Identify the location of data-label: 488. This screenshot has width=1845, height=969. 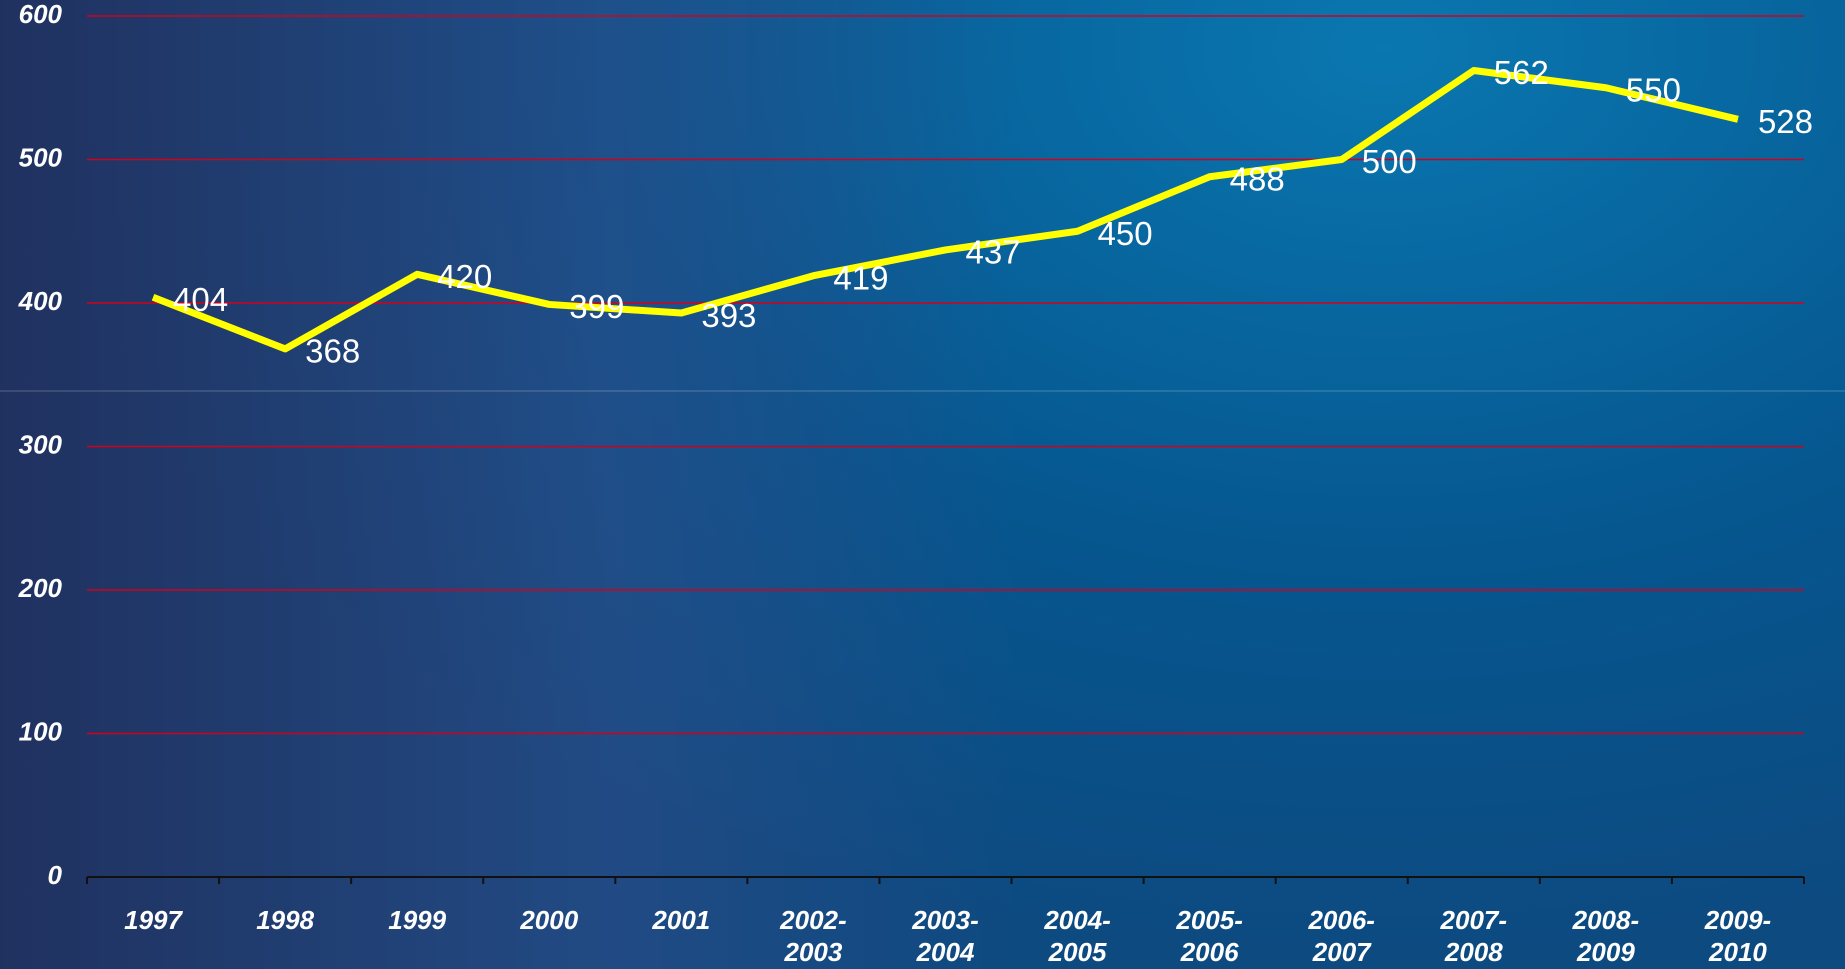
(1257, 178).